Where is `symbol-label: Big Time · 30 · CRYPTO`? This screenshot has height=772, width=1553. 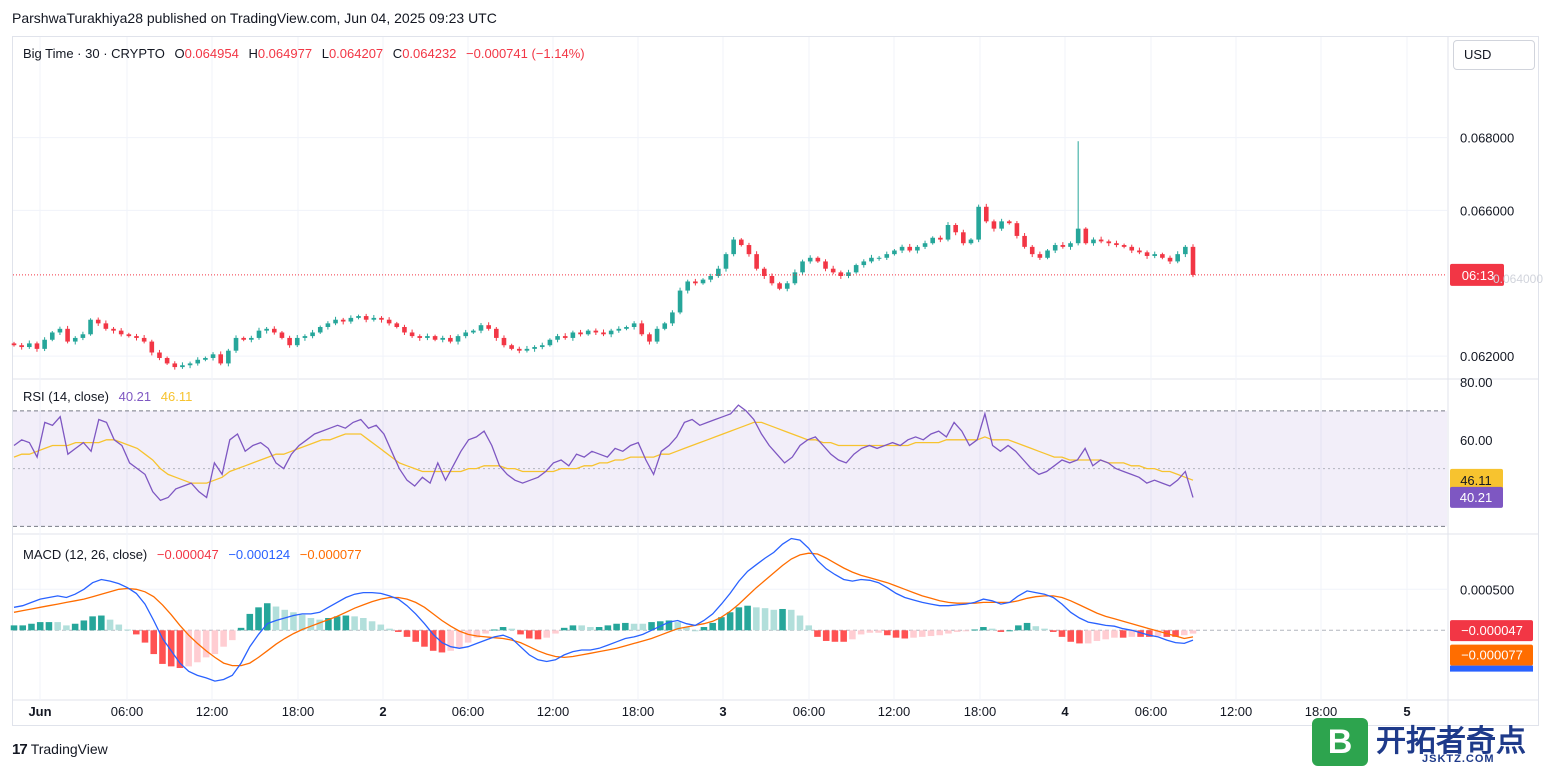
symbol-label: Big Time · 30 · CRYPTO is located at coordinates (94, 53).